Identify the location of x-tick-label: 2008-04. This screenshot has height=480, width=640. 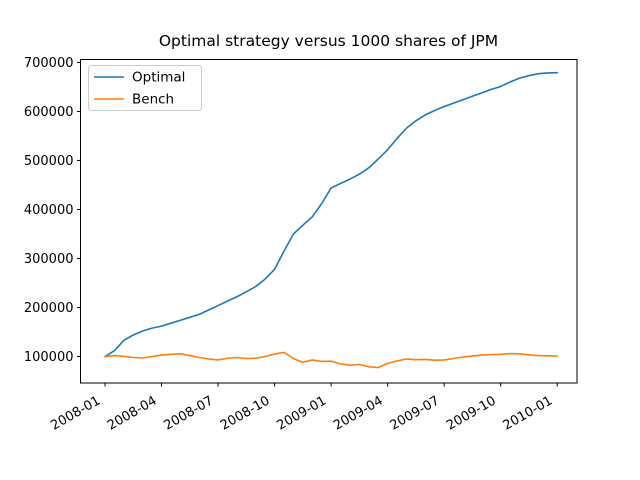
(132, 413).